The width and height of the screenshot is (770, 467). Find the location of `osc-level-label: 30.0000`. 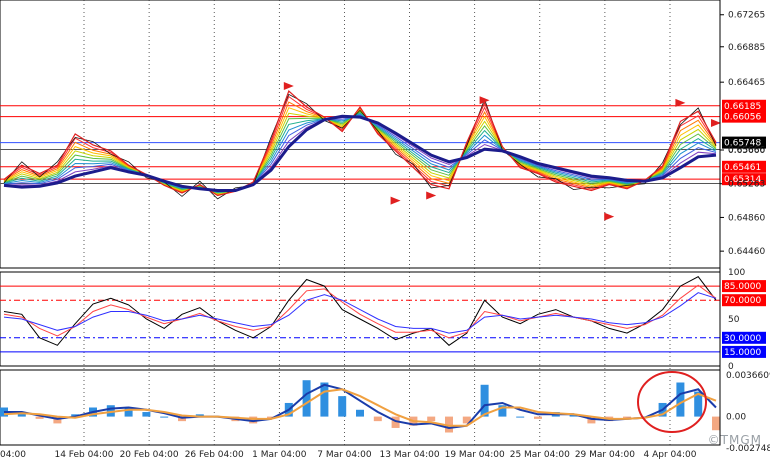

osc-level-label: 30.0000 is located at coordinates (742, 339).